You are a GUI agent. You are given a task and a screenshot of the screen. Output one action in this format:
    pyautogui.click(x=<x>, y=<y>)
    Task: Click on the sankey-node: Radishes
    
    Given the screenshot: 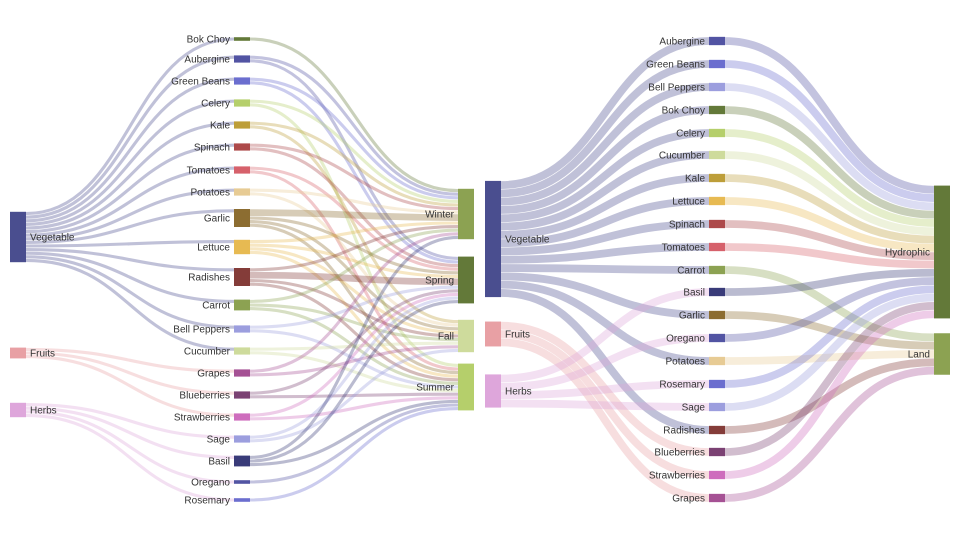 What is the action you would take?
    pyautogui.click(x=694, y=431)
    